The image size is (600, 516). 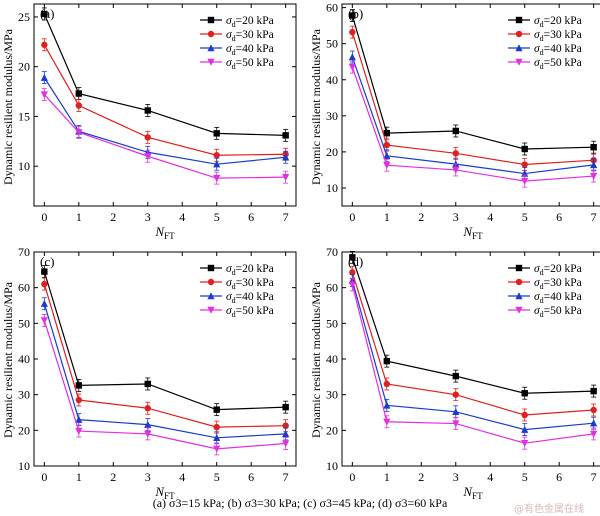 I want to click on legend-entry: σd=30 kPa, so click(x=545, y=284).